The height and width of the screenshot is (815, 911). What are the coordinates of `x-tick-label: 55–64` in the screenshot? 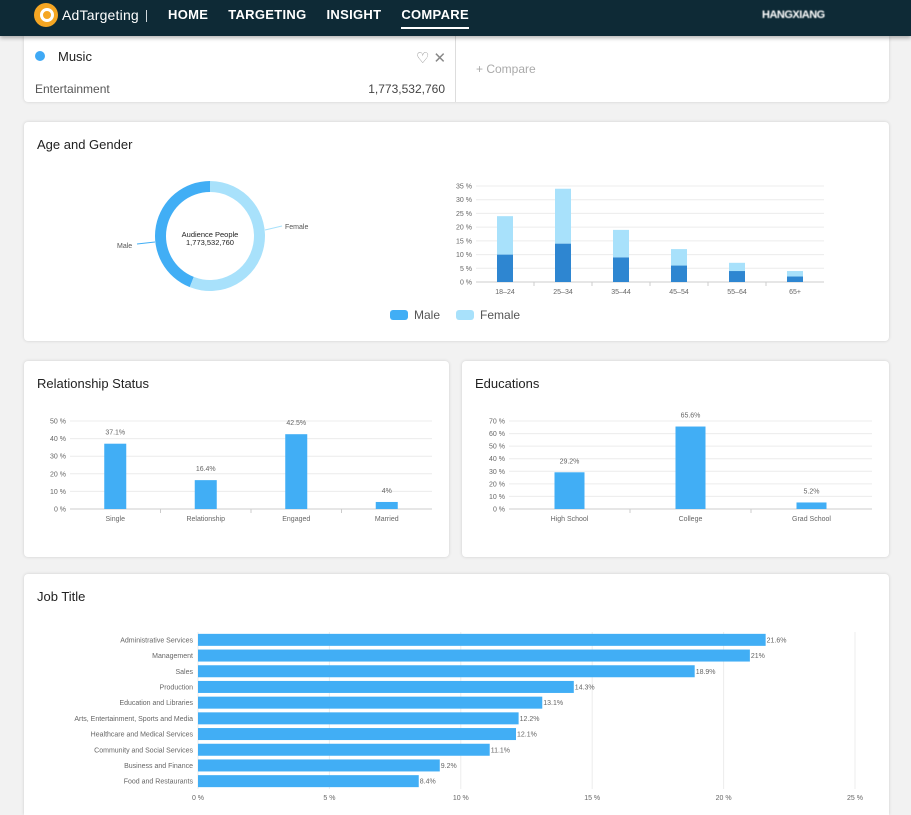 It's located at (737, 292).